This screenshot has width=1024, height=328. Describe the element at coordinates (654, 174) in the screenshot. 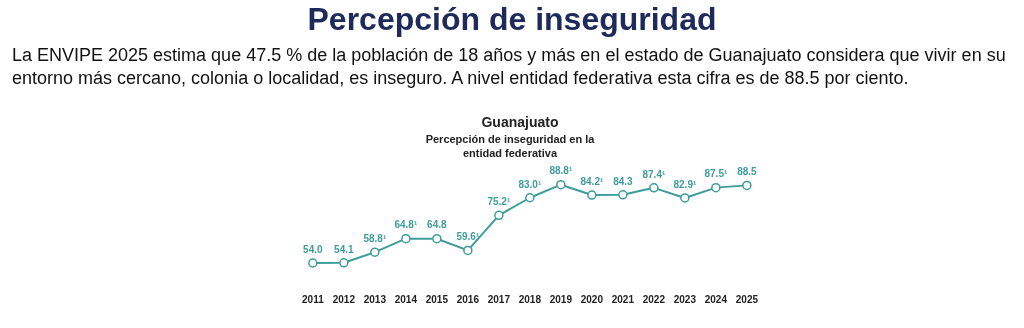

I see `data-label: 87.4¹` at that location.